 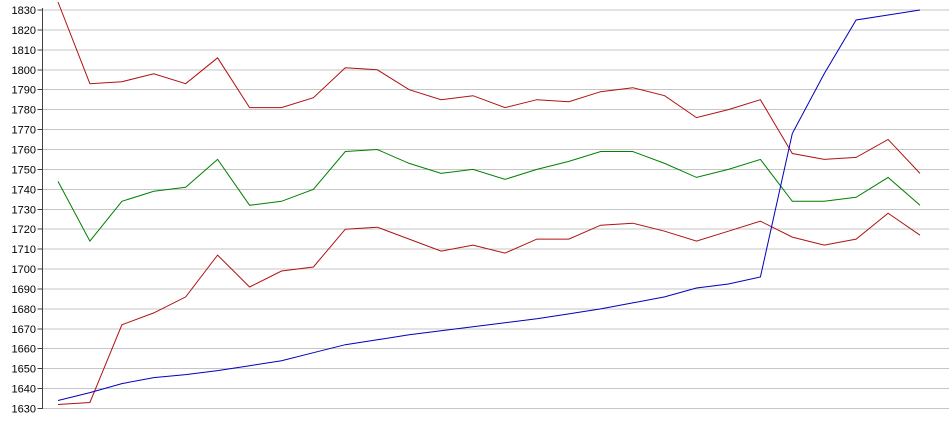 I want to click on y-axis-tick-label: 1690, so click(x=24, y=290).